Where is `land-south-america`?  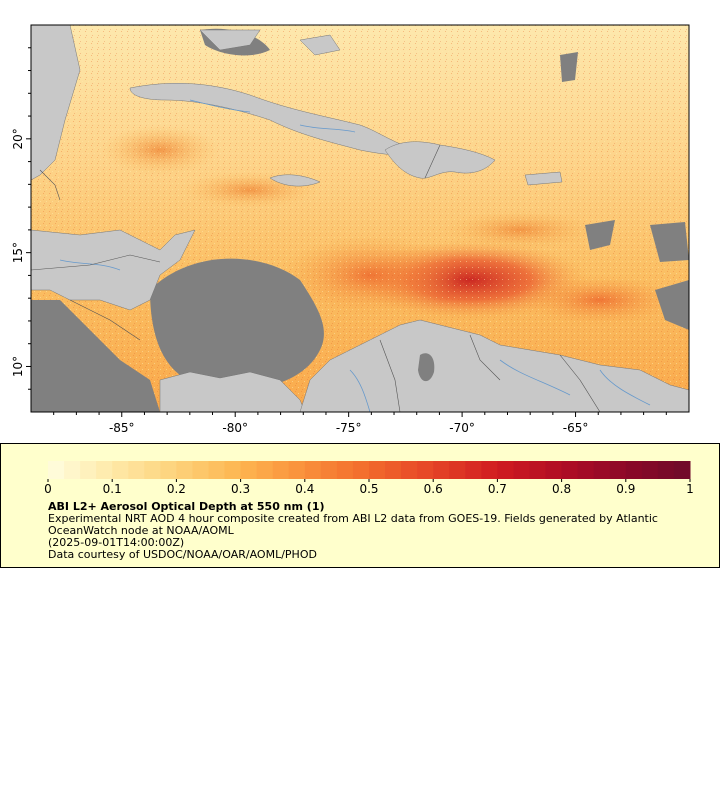 land-south-america is located at coordinates (494, 365).